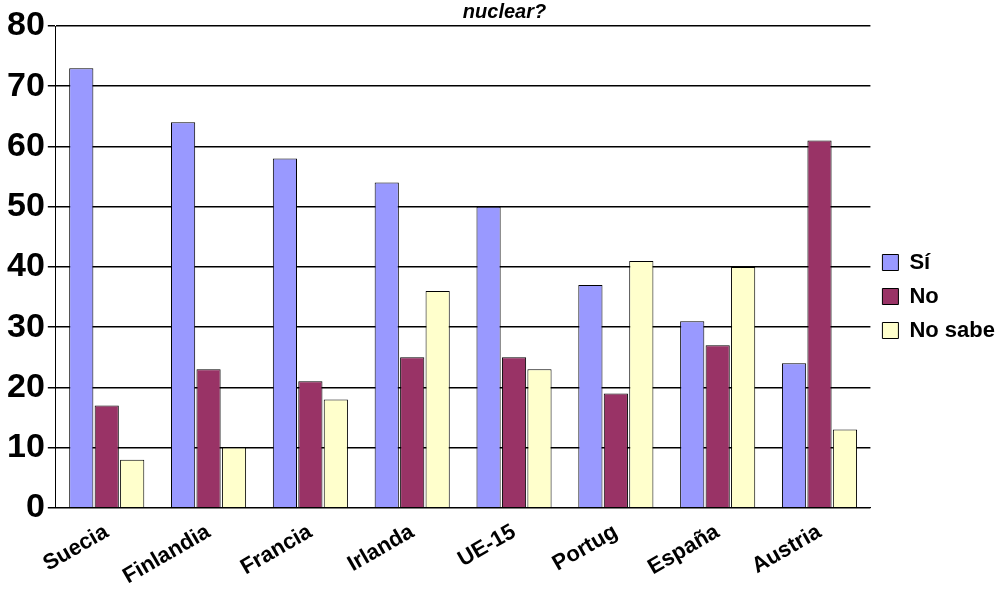 This screenshot has width=1005, height=597. Describe the element at coordinates (952, 329) in the screenshot. I see `legend-label: No sabe` at that location.